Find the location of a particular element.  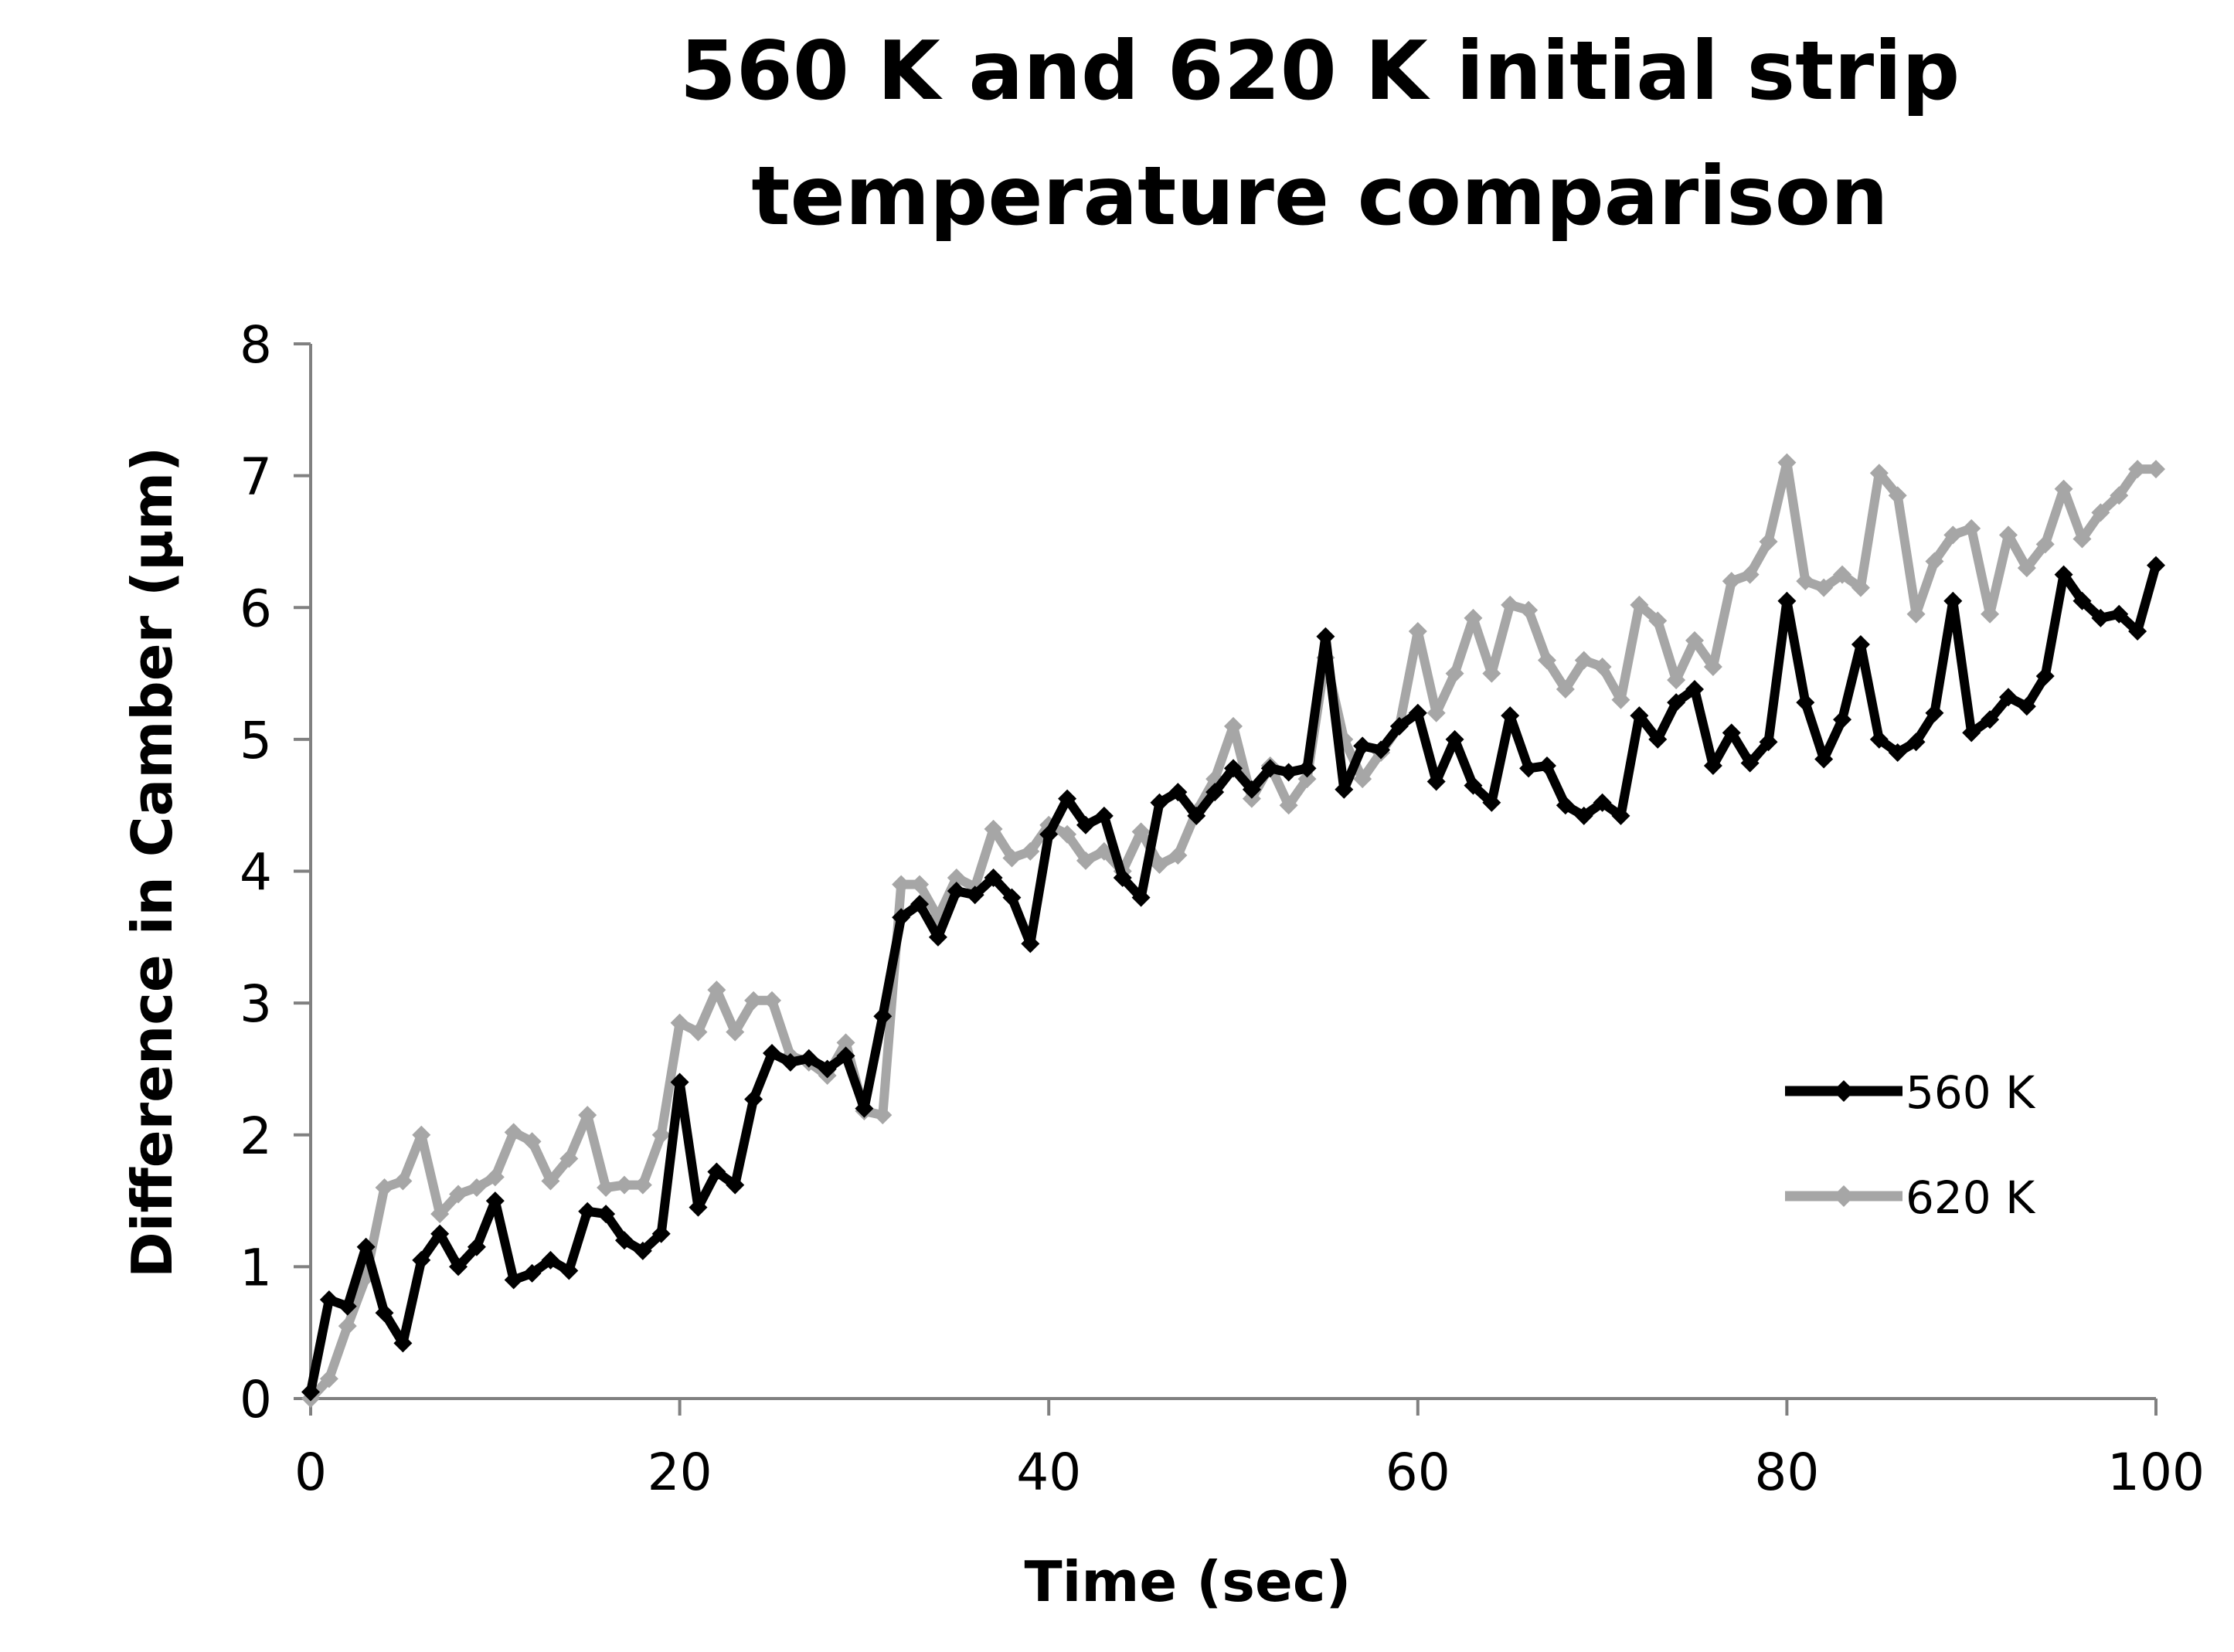

y-tick-label: 4 is located at coordinates (256, 872).